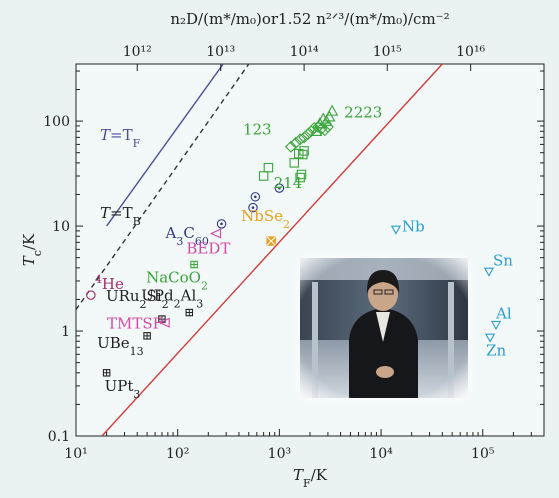  I want to click on y-tick-label: 10, so click(61, 227).